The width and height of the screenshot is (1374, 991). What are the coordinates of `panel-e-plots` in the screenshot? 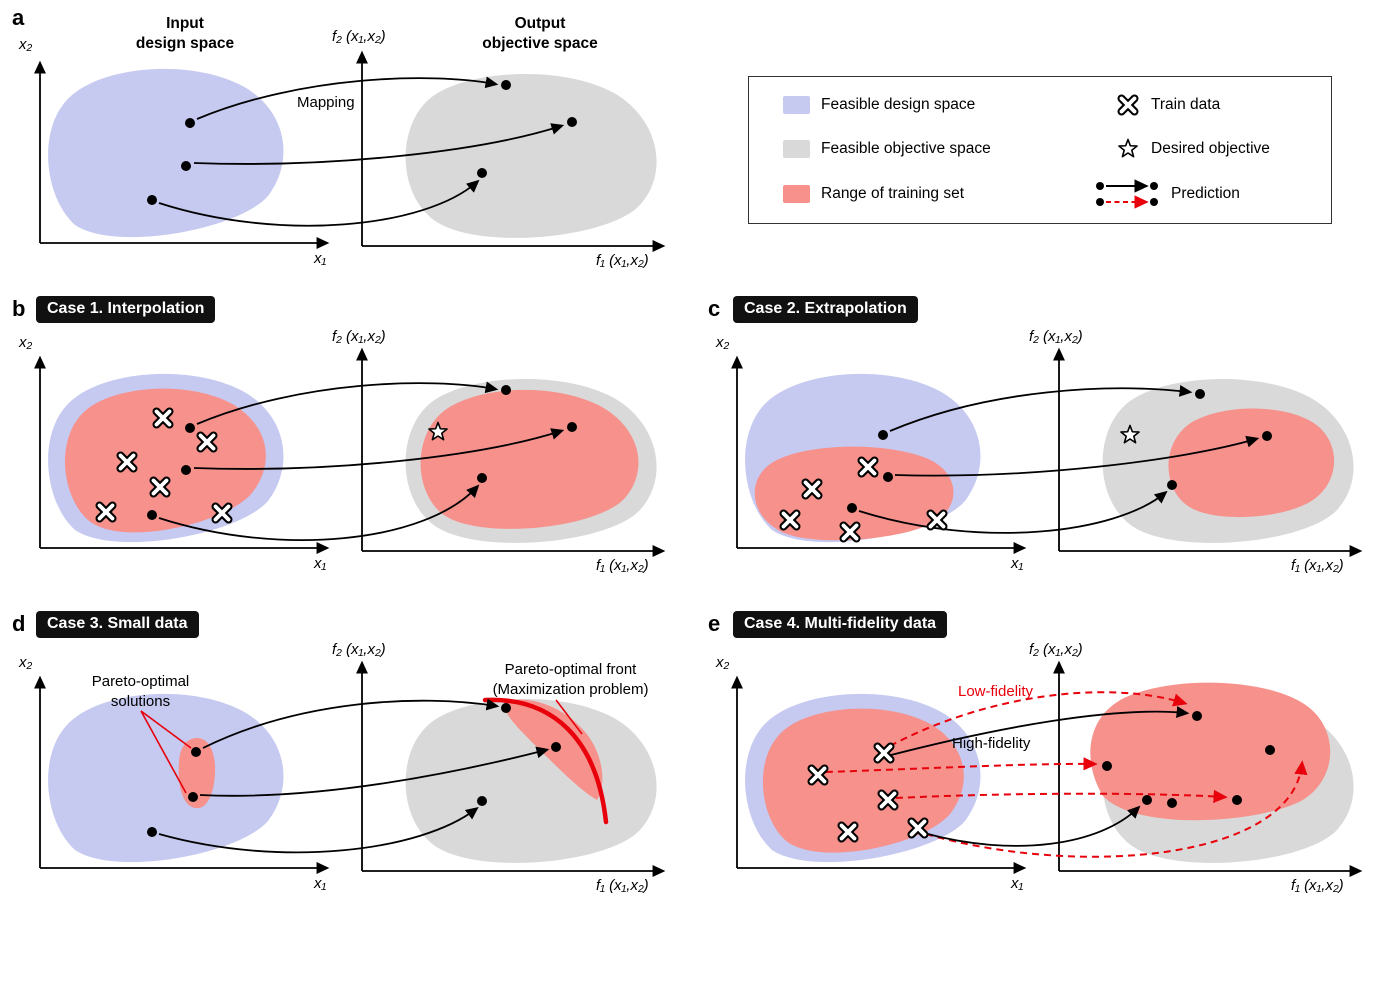 It's located at (1047, 768).